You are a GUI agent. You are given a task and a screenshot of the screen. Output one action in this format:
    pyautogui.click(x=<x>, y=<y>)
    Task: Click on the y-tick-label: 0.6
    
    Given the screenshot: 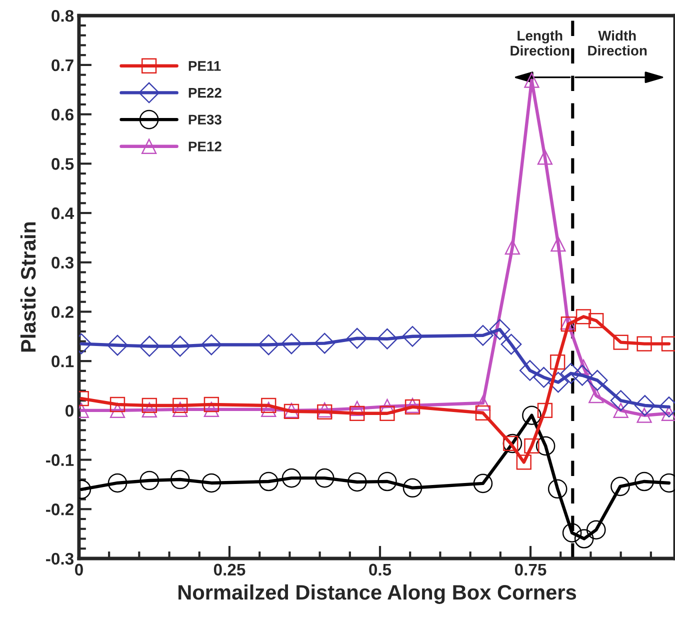 What is the action you would take?
    pyautogui.click(x=63, y=114)
    